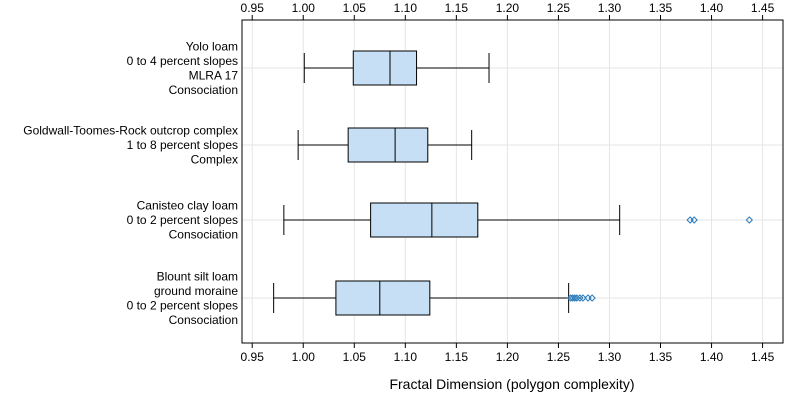 The width and height of the screenshot is (800, 400). What do you see at coordinates (610, 357) in the screenshot?
I see `x-tick-label-bottom: 1.30` at bounding box center [610, 357].